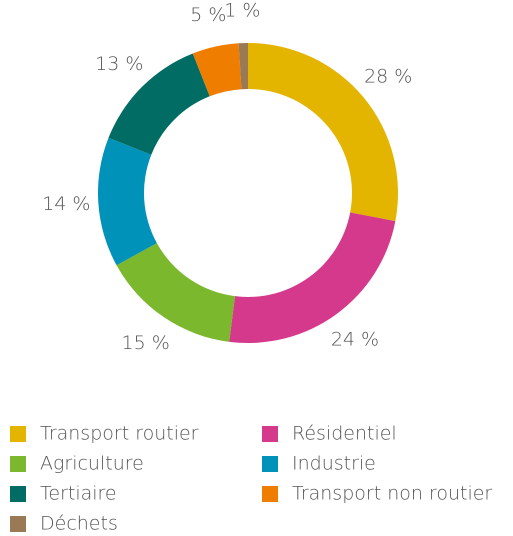 This screenshot has height=536, width=513. I want to click on legend-label: Transport non routier, so click(392, 494).